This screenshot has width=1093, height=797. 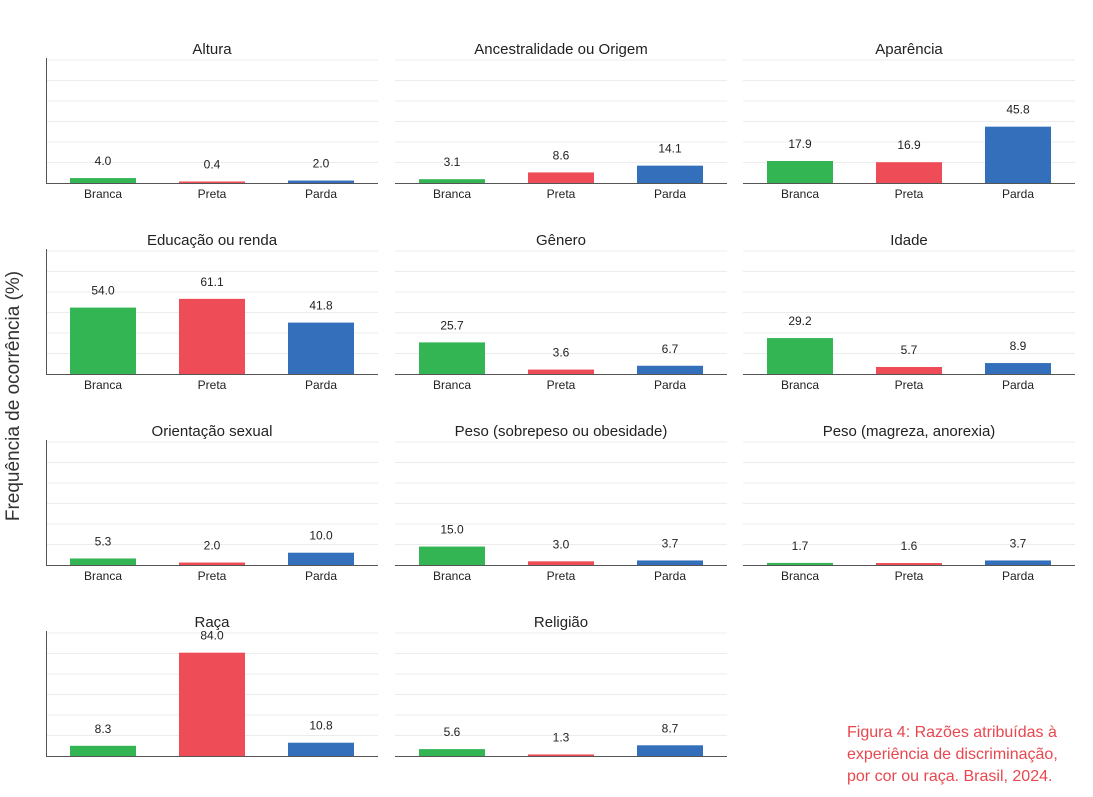 What do you see at coordinates (452, 732) in the screenshot?
I see `data-label: 5.6` at bounding box center [452, 732].